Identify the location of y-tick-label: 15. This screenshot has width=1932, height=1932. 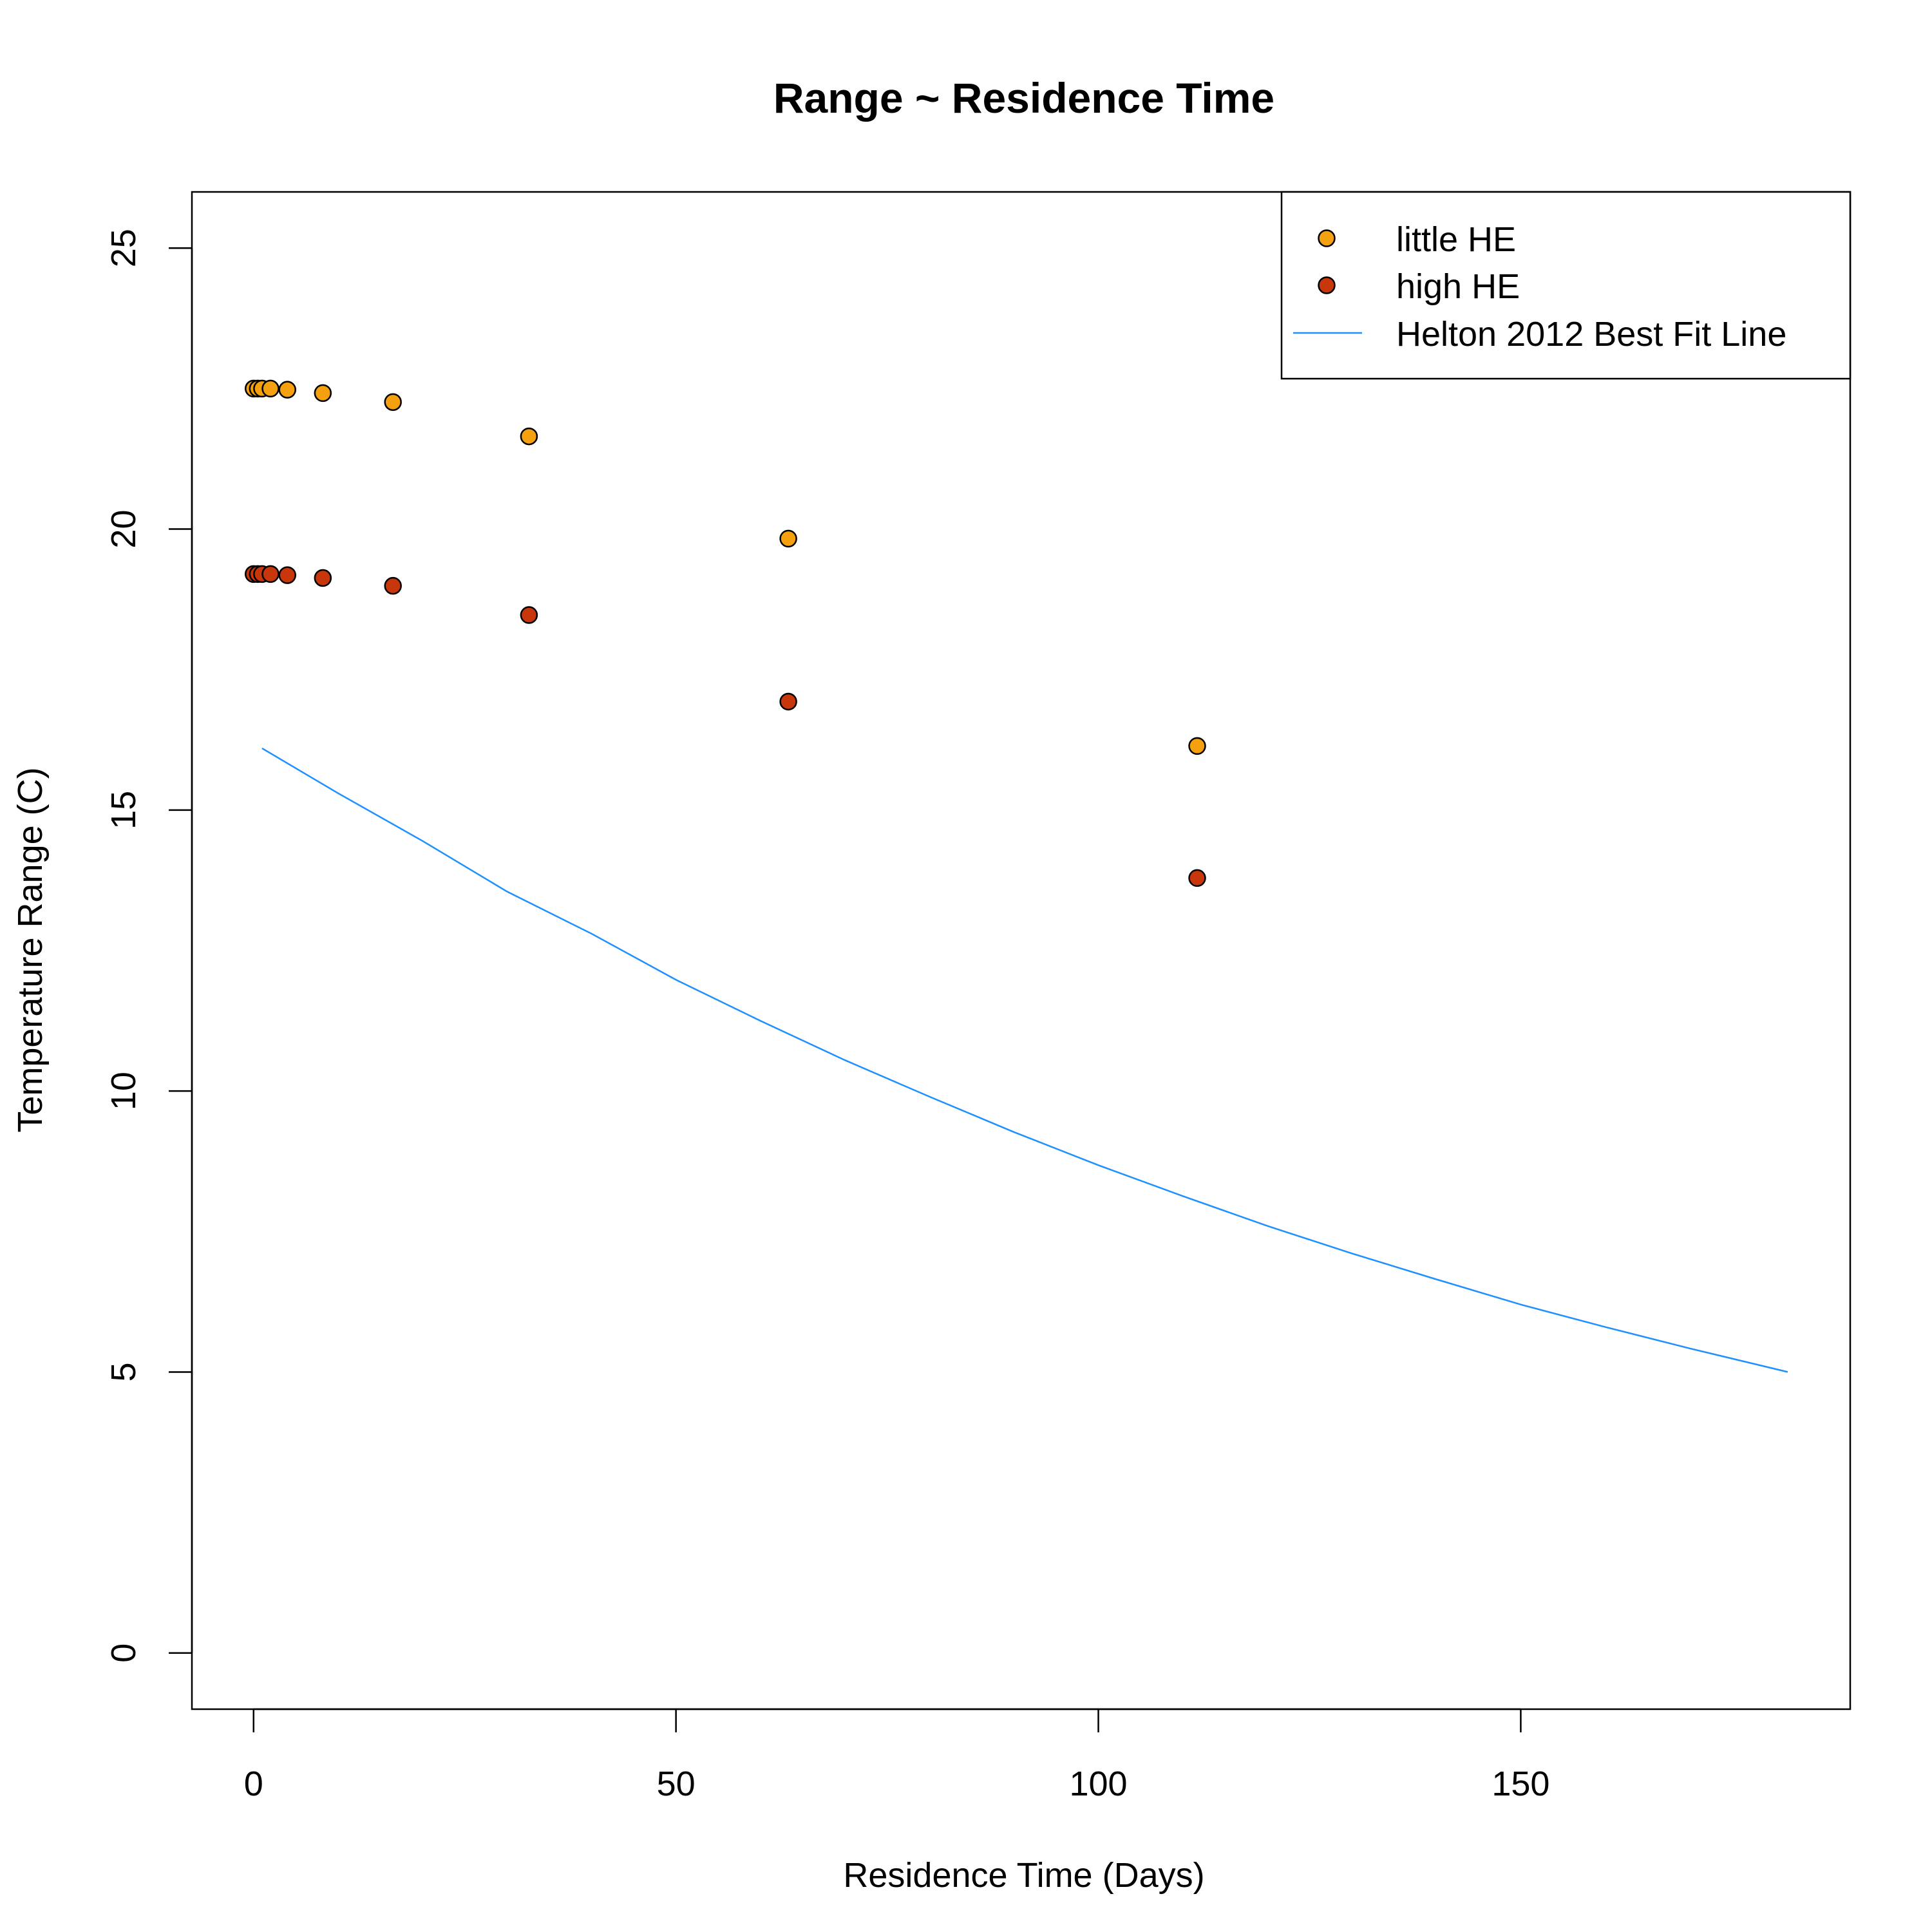
(124, 810).